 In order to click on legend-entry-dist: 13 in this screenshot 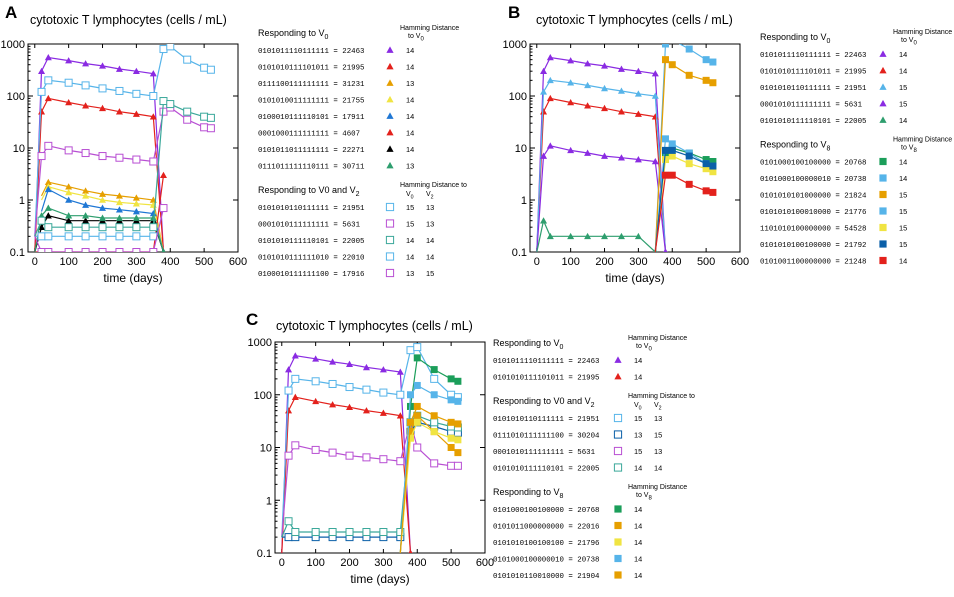, I will do `click(410, 166)`.